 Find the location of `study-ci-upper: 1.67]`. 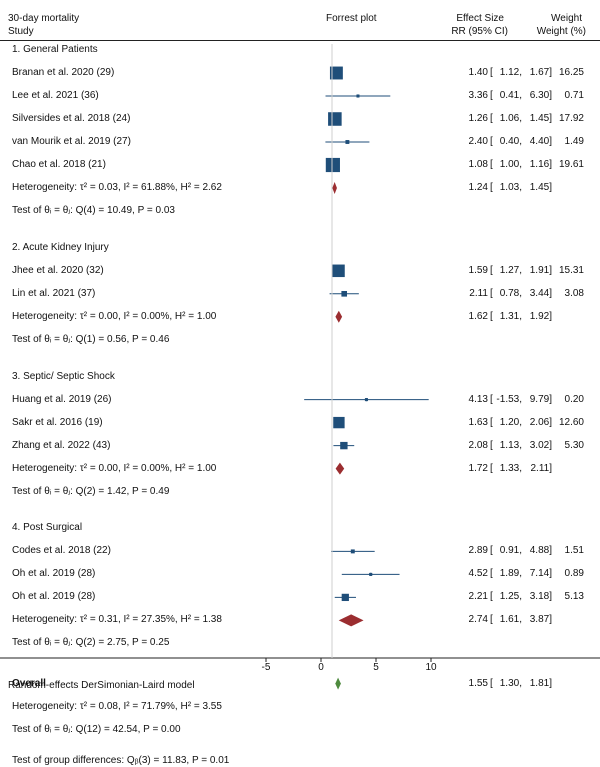

study-ci-upper: 1.67] is located at coordinates (540, 72).